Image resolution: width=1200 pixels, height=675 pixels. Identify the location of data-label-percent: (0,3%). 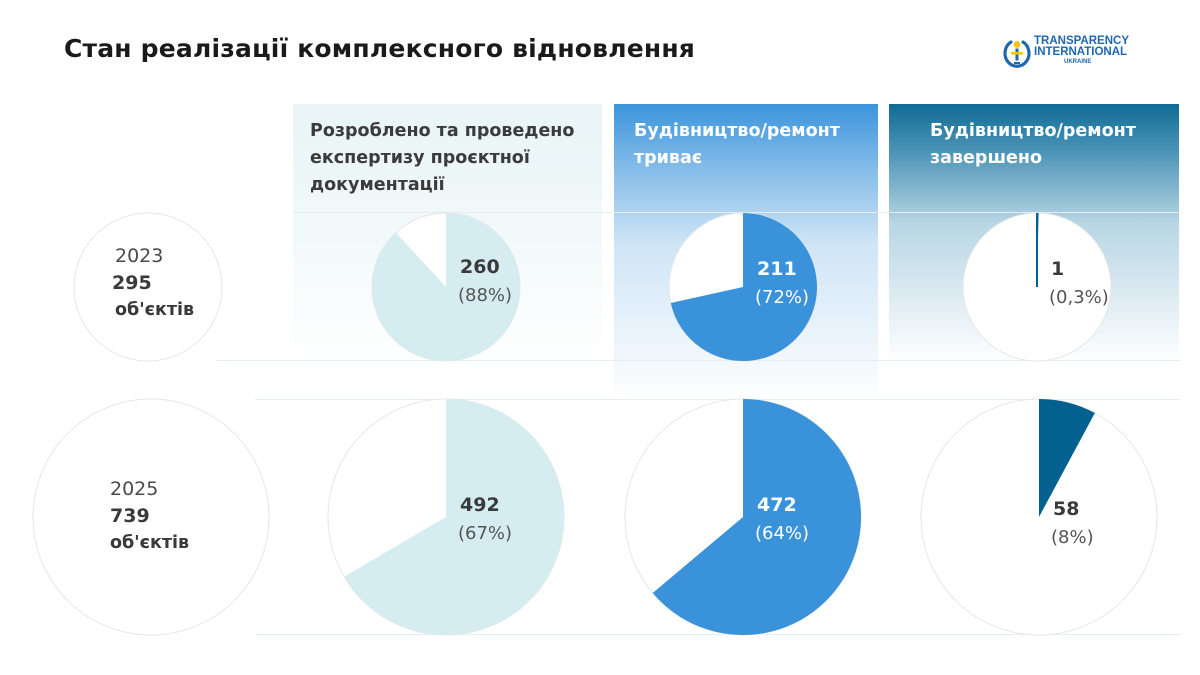
(1079, 297).